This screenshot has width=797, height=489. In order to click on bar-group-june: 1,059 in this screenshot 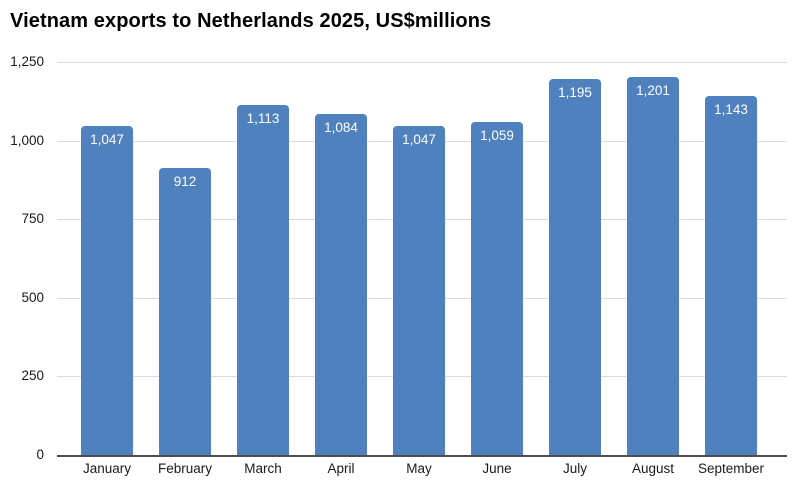, I will do `click(497, 258)`.